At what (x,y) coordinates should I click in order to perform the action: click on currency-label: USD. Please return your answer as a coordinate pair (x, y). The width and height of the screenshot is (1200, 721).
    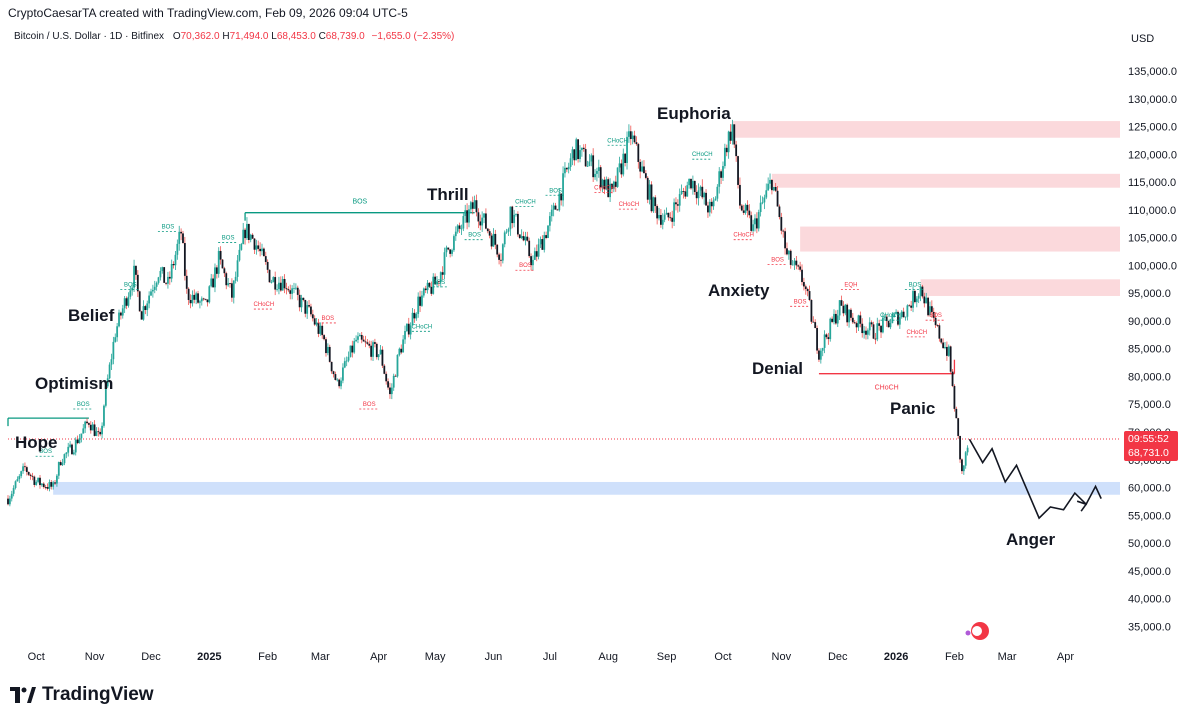
    Looking at the image, I should click on (1143, 39).